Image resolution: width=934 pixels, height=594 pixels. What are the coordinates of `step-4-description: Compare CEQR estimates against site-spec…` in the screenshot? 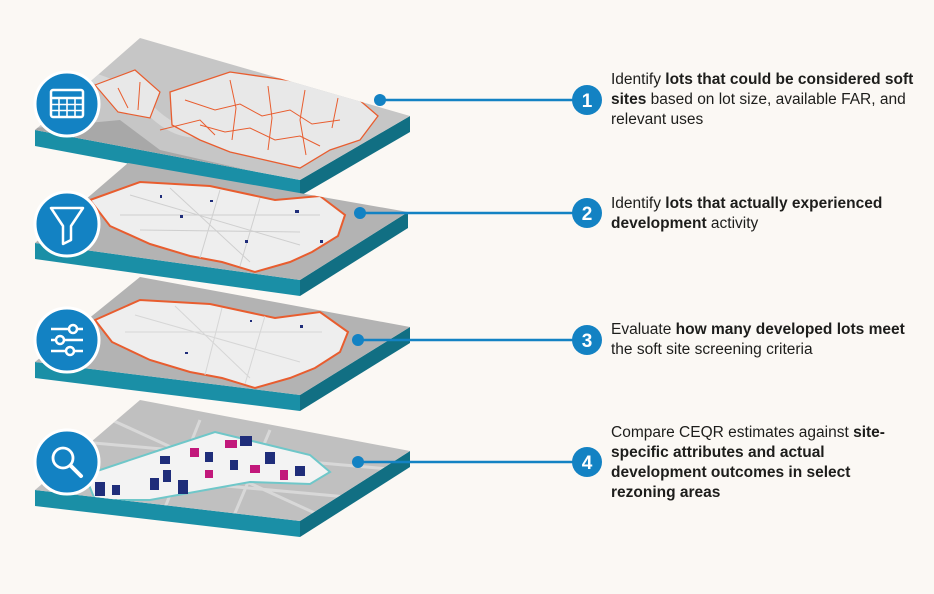 It's located at (761, 463).